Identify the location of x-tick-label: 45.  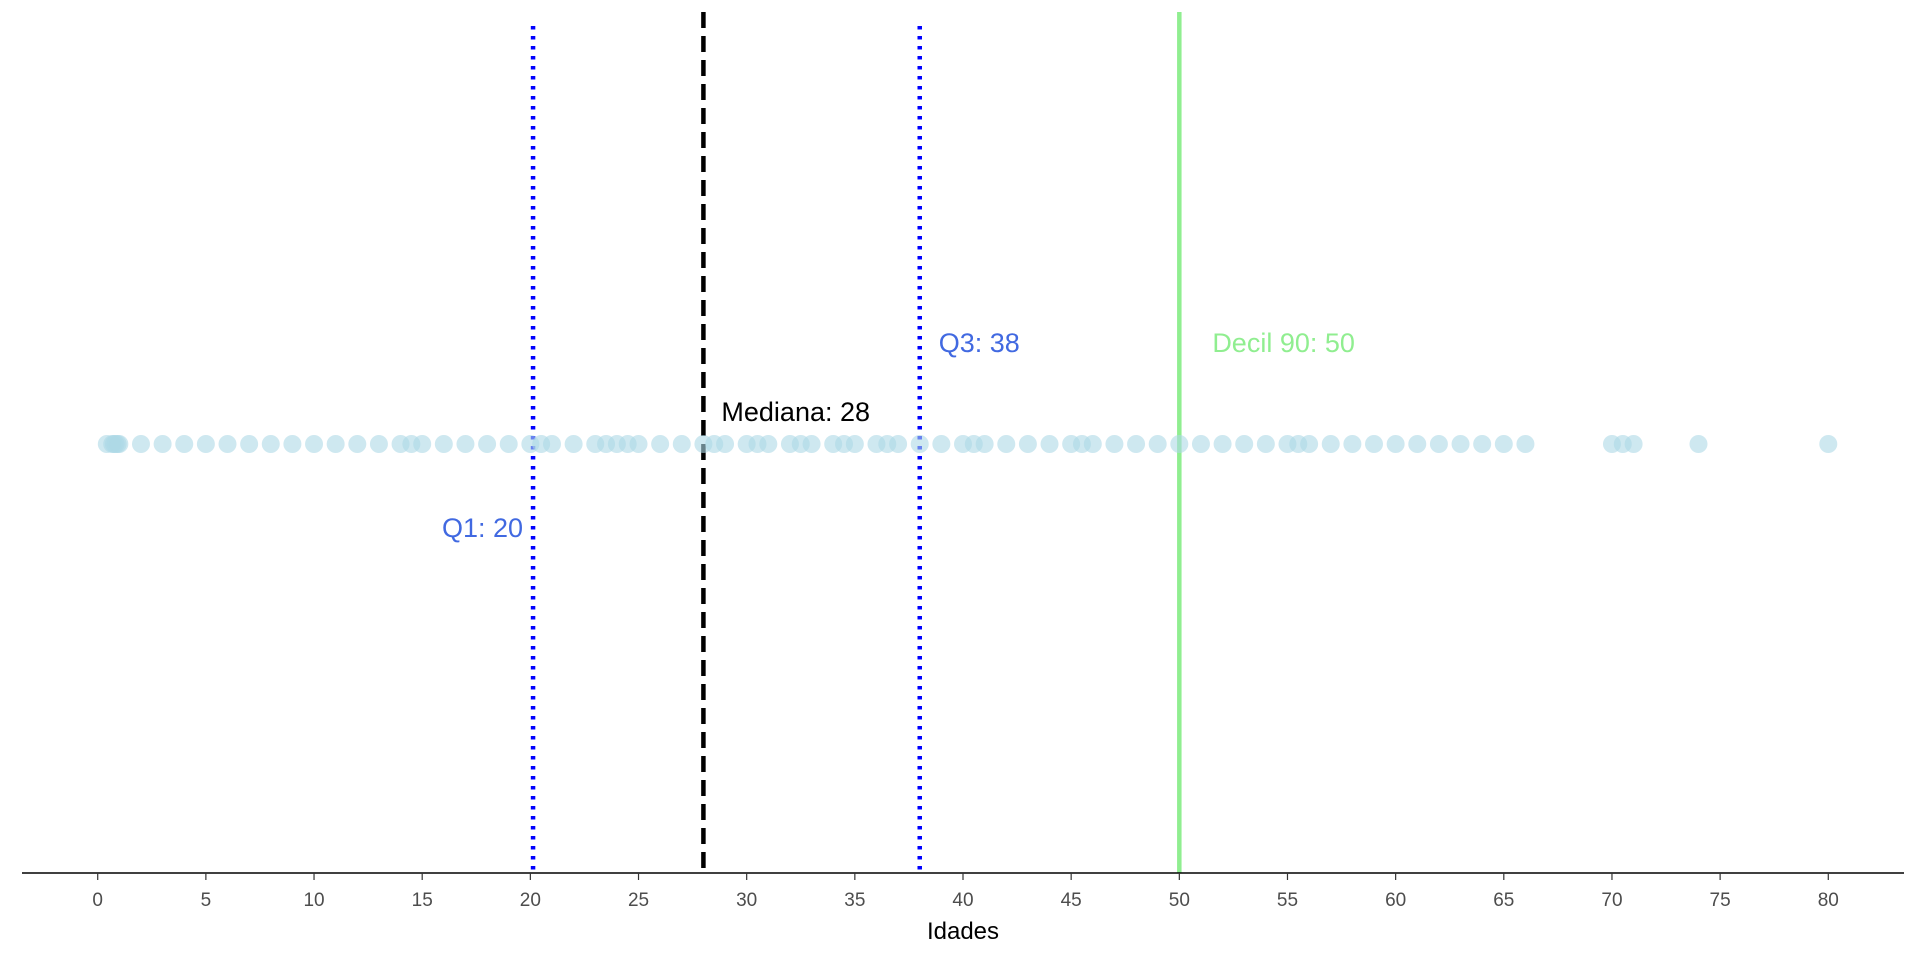
(1071, 900).